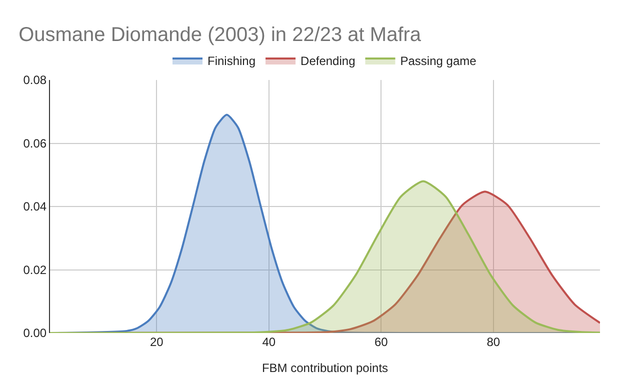 The height and width of the screenshot is (383, 620). Describe the element at coordinates (35, 143) in the screenshot. I see `y-tick-label: 0.06` at that location.